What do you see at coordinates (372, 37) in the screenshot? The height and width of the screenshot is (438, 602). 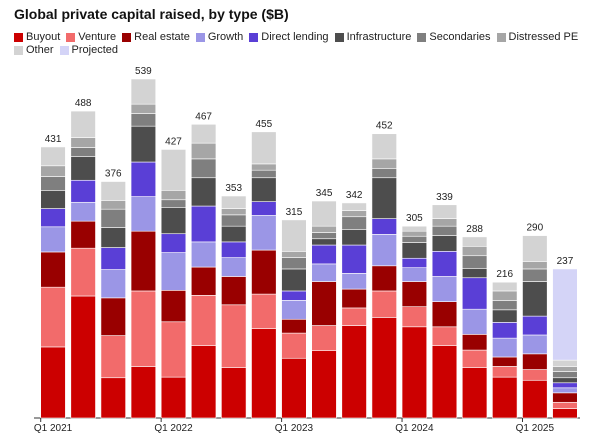 I see `legend-item: Infrastructure` at bounding box center [372, 37].